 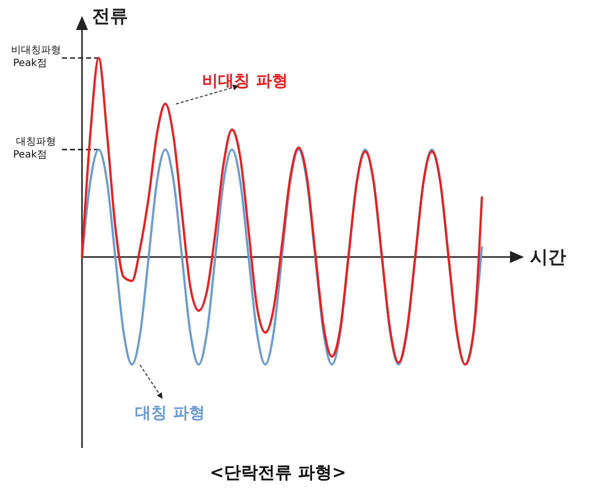 I want to click on ref-line-label: 대칭파형 Peak점, so click(x=34, y=148).